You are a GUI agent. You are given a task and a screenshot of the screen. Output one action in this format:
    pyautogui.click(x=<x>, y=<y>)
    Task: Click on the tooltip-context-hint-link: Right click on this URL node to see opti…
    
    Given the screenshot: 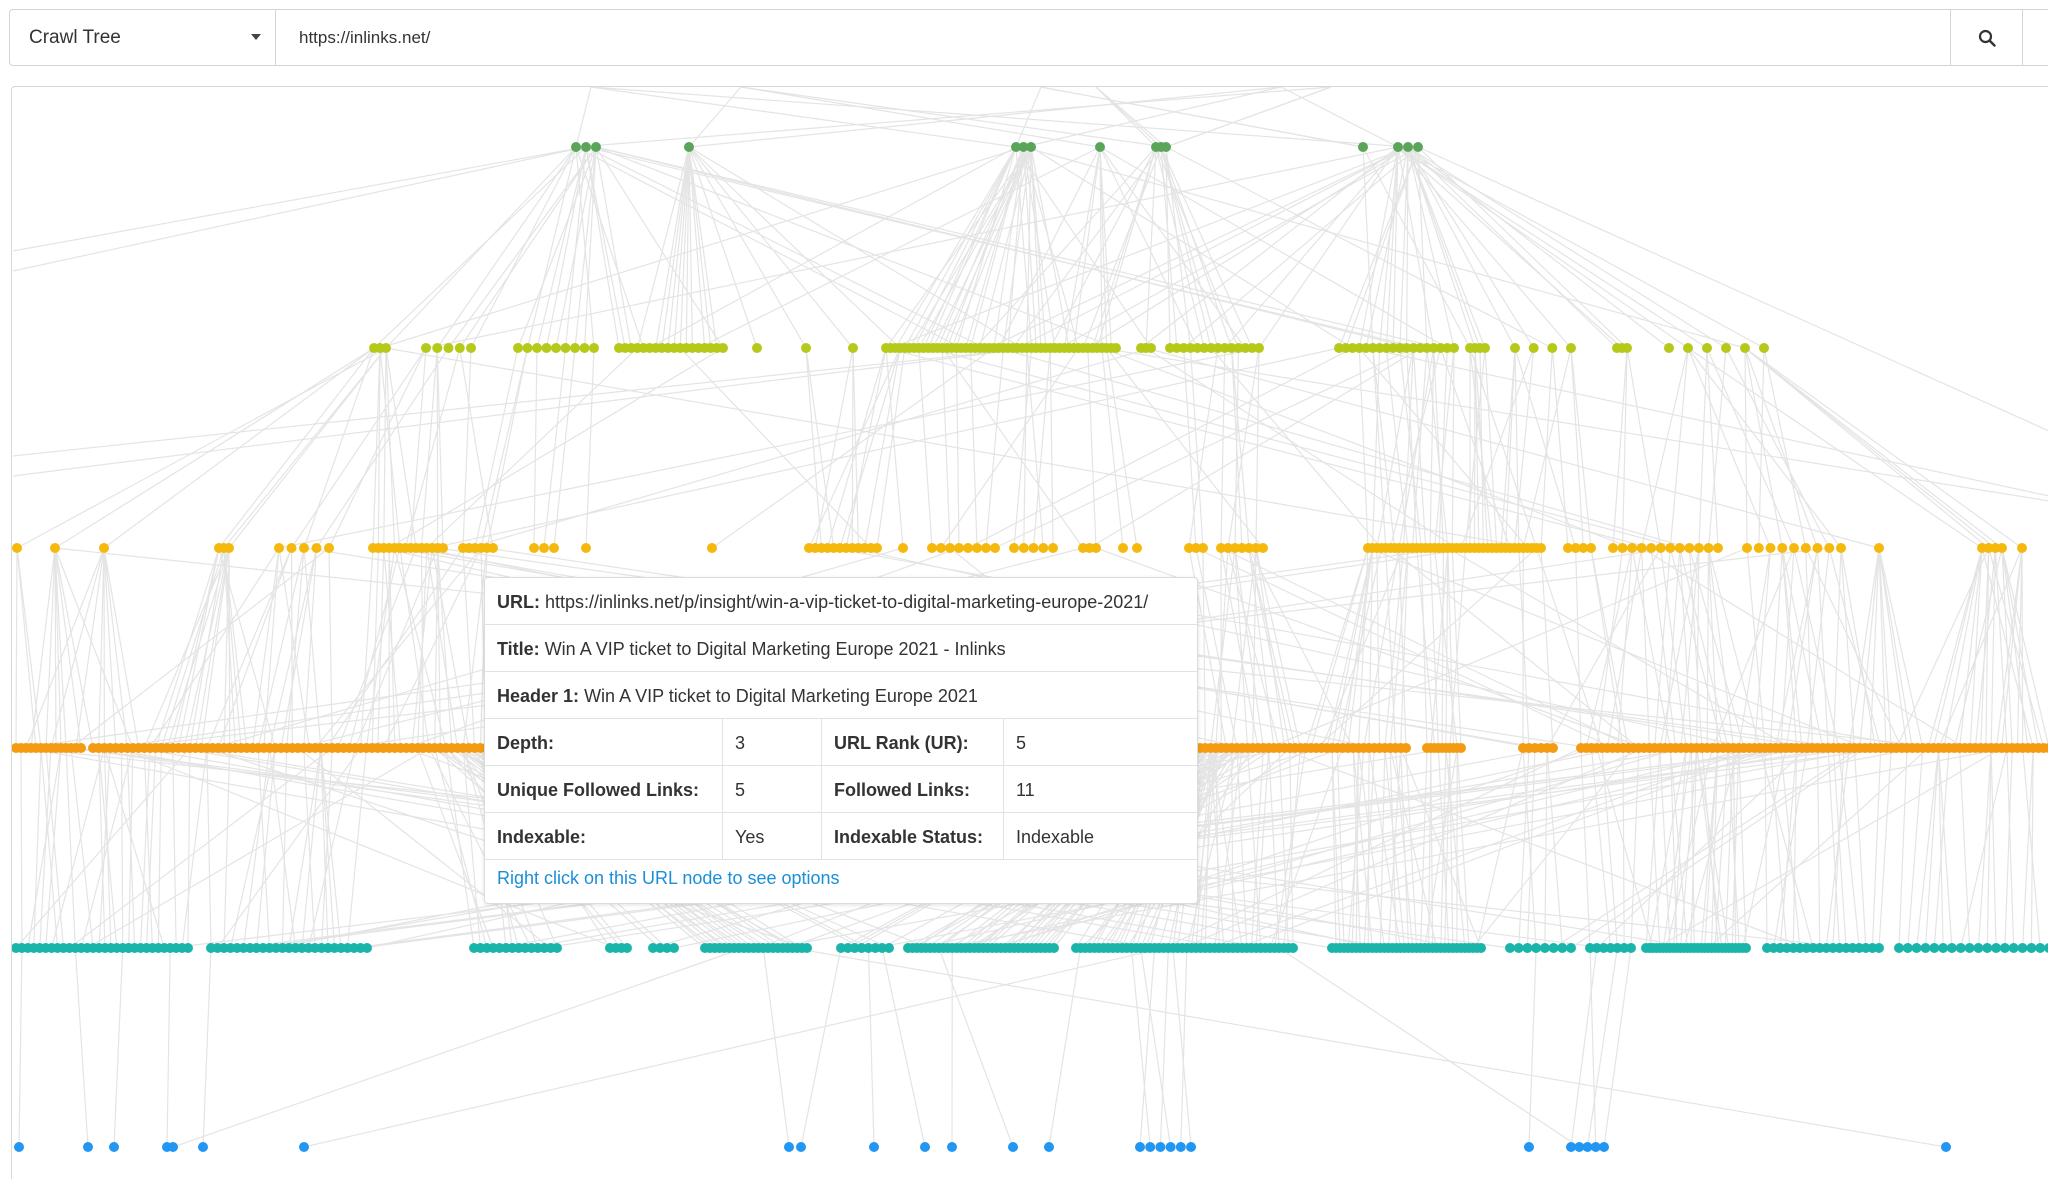 What is the action you would take?
    pyautogui.click(x=668, y=878)
    